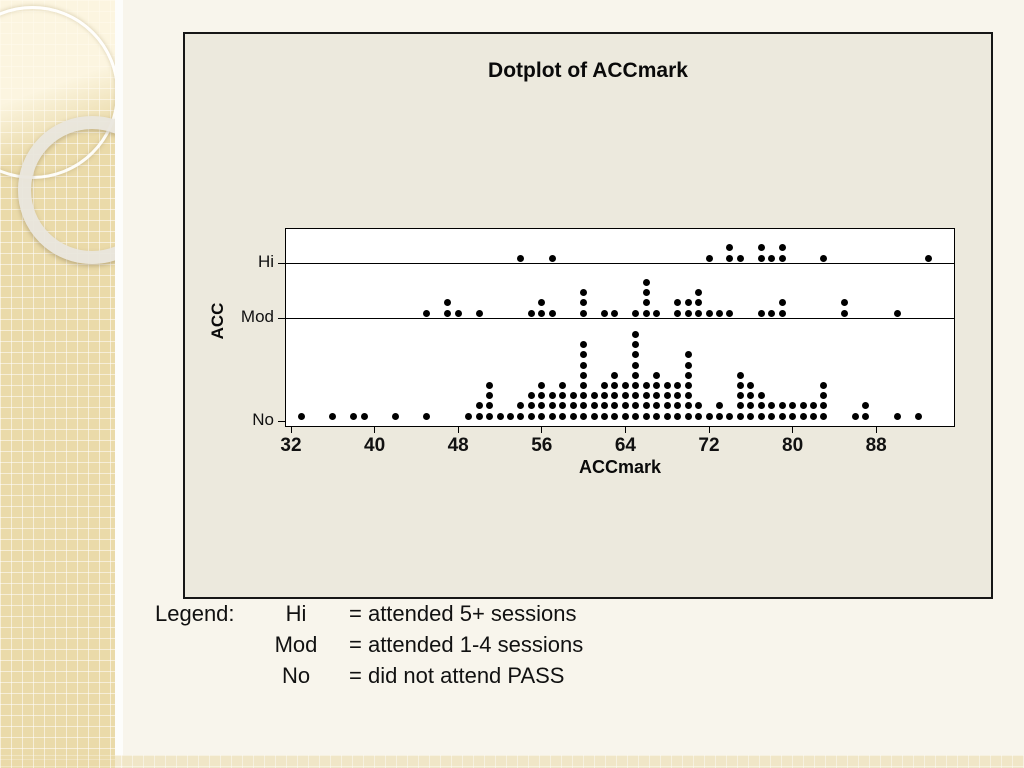  I want to click on legend-term: Hi, so click(296, 613).